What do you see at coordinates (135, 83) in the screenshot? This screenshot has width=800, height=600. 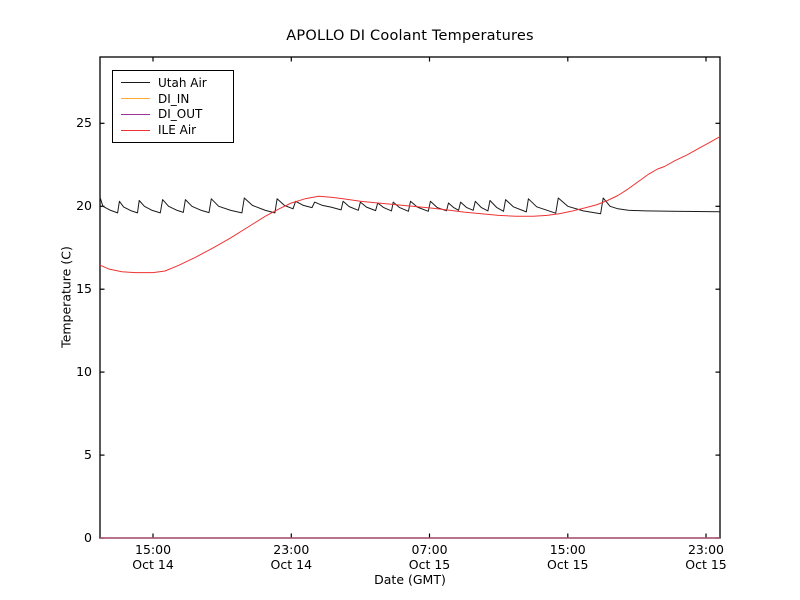 I see `legend-line-sample-utah-air` at bounding box center [135, 83].